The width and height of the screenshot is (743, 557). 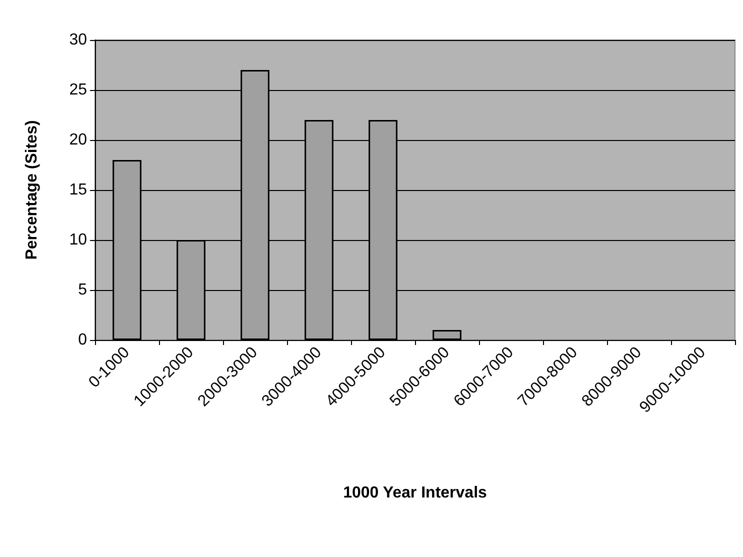 I want to click on y-tick-label: 5, so click(x=83, y=290).